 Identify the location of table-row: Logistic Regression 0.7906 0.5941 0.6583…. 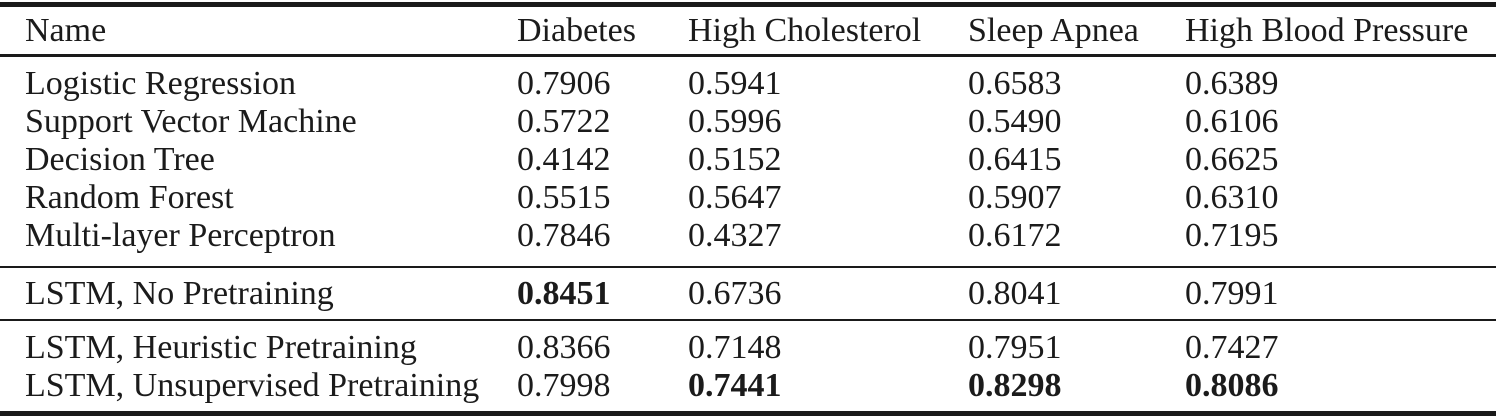
(748, 84).